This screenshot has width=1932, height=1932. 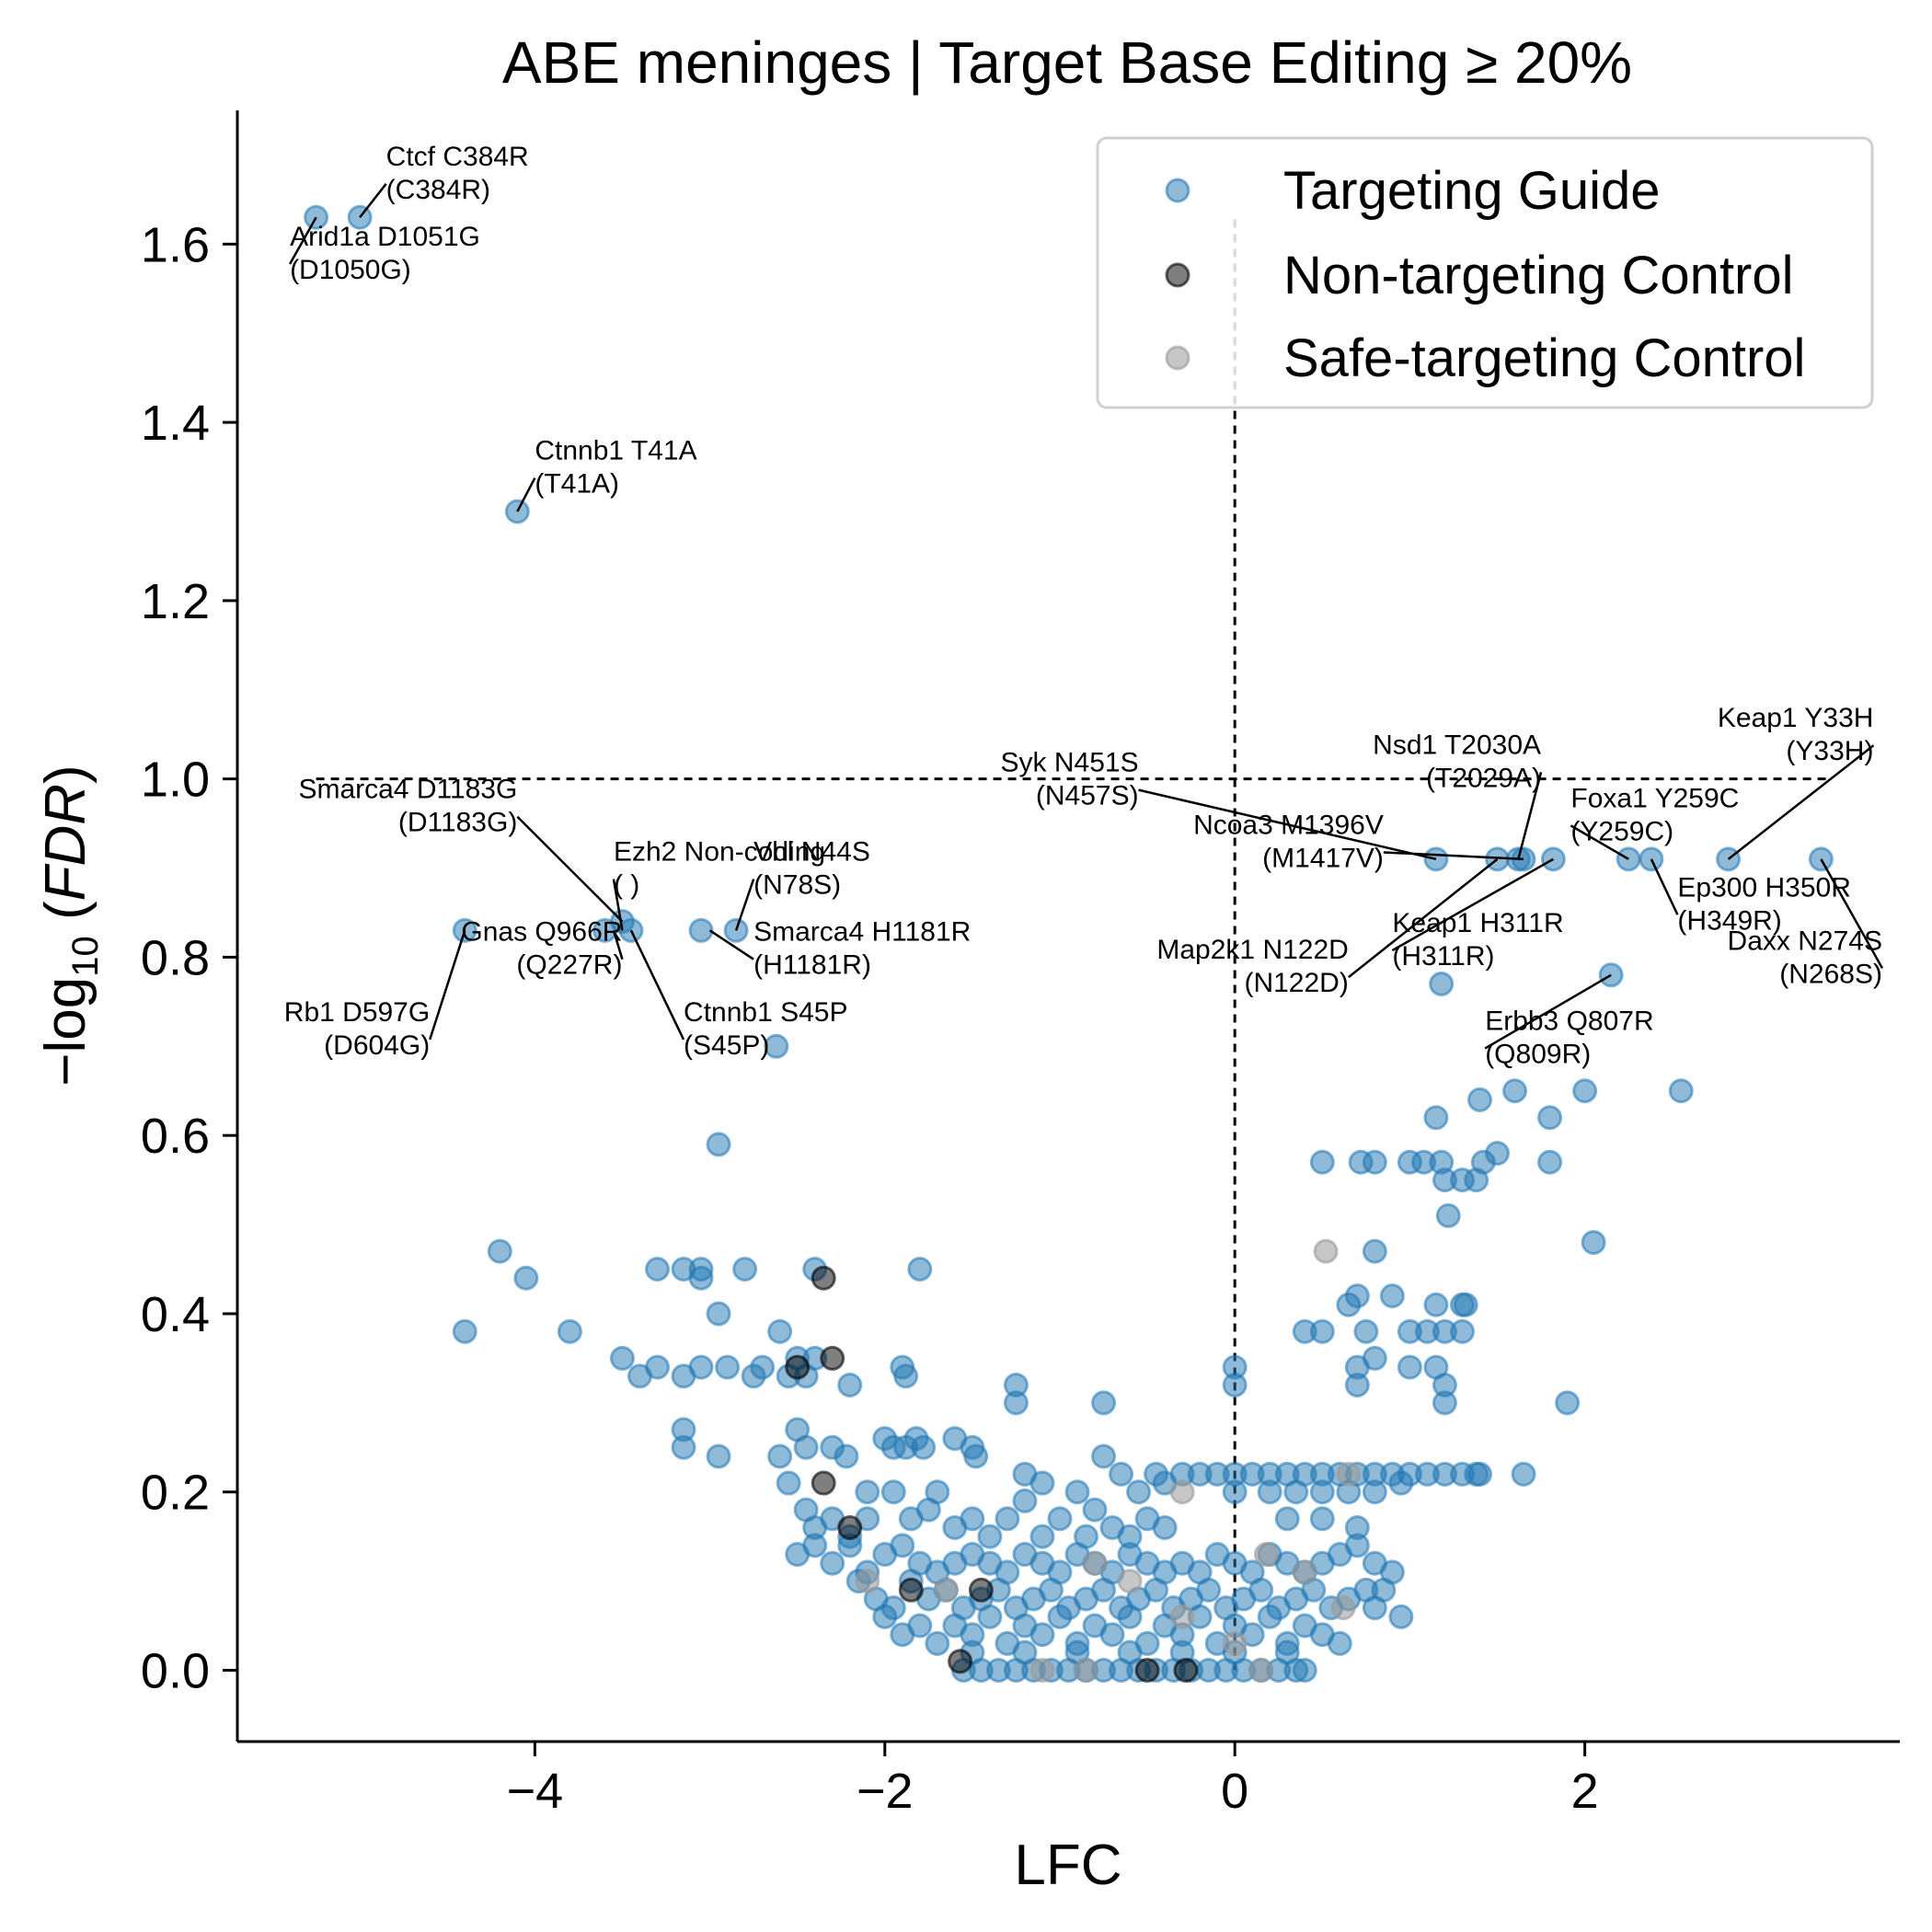 I want to click on annotation-variant-label: (D1050G), so click(x=350, y=270).